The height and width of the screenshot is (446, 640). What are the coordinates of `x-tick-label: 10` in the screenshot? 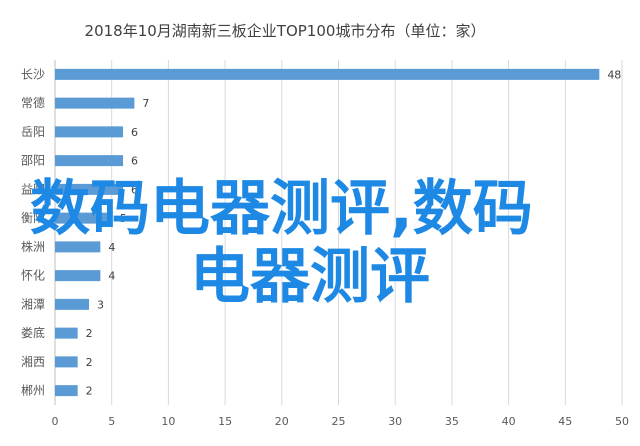 It's located at (168, 421).